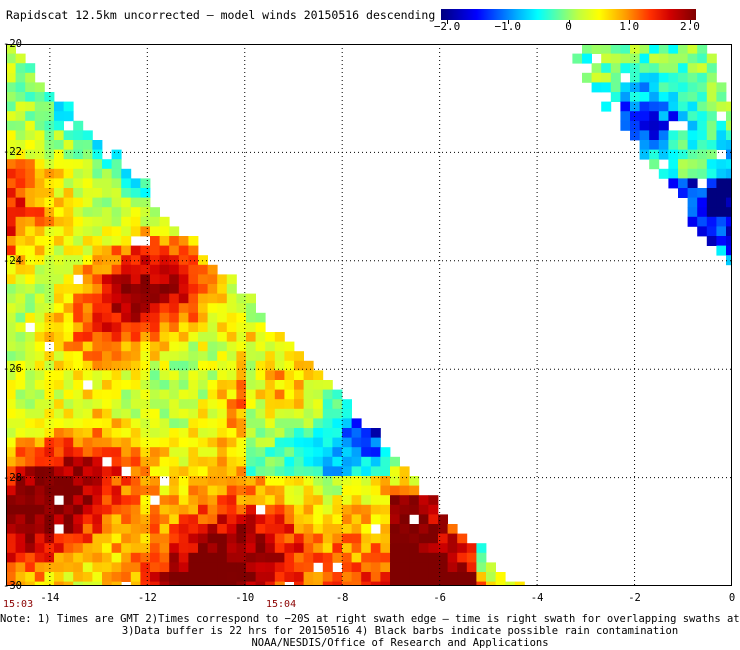 This screenshot has height=650, width=740. Describe the element at coordinates (281, 604) in the screenshot. I see `timestamp-right: 15:04` at that location.